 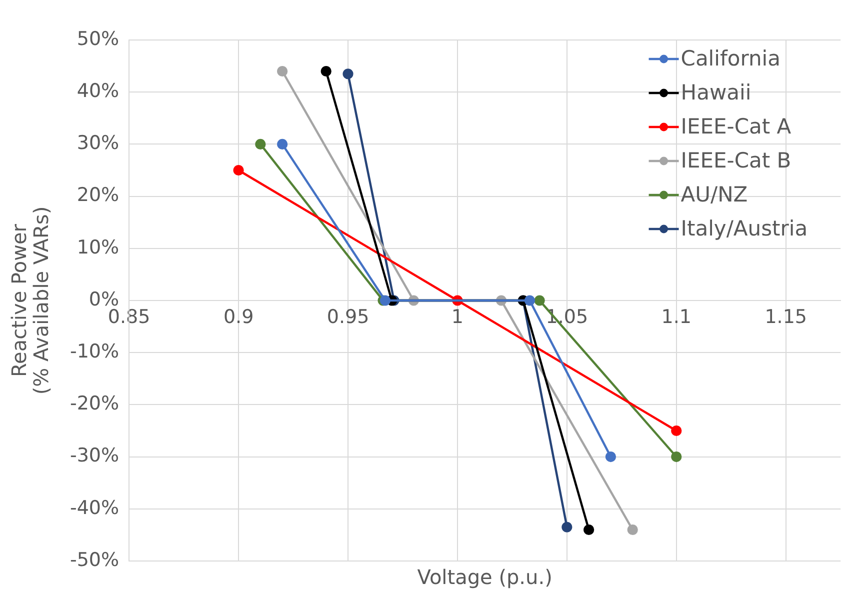 I want to click on x-tick-label: 1.1, so click(x=676, y=317).